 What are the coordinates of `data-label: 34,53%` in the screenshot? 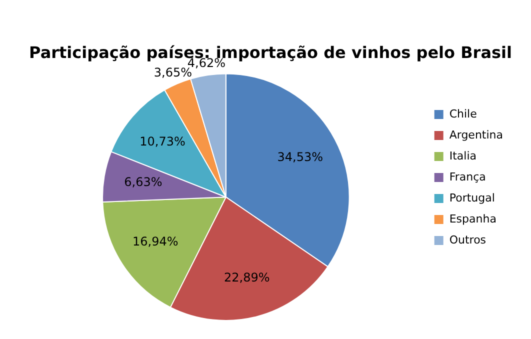 It's located at (300, 157).